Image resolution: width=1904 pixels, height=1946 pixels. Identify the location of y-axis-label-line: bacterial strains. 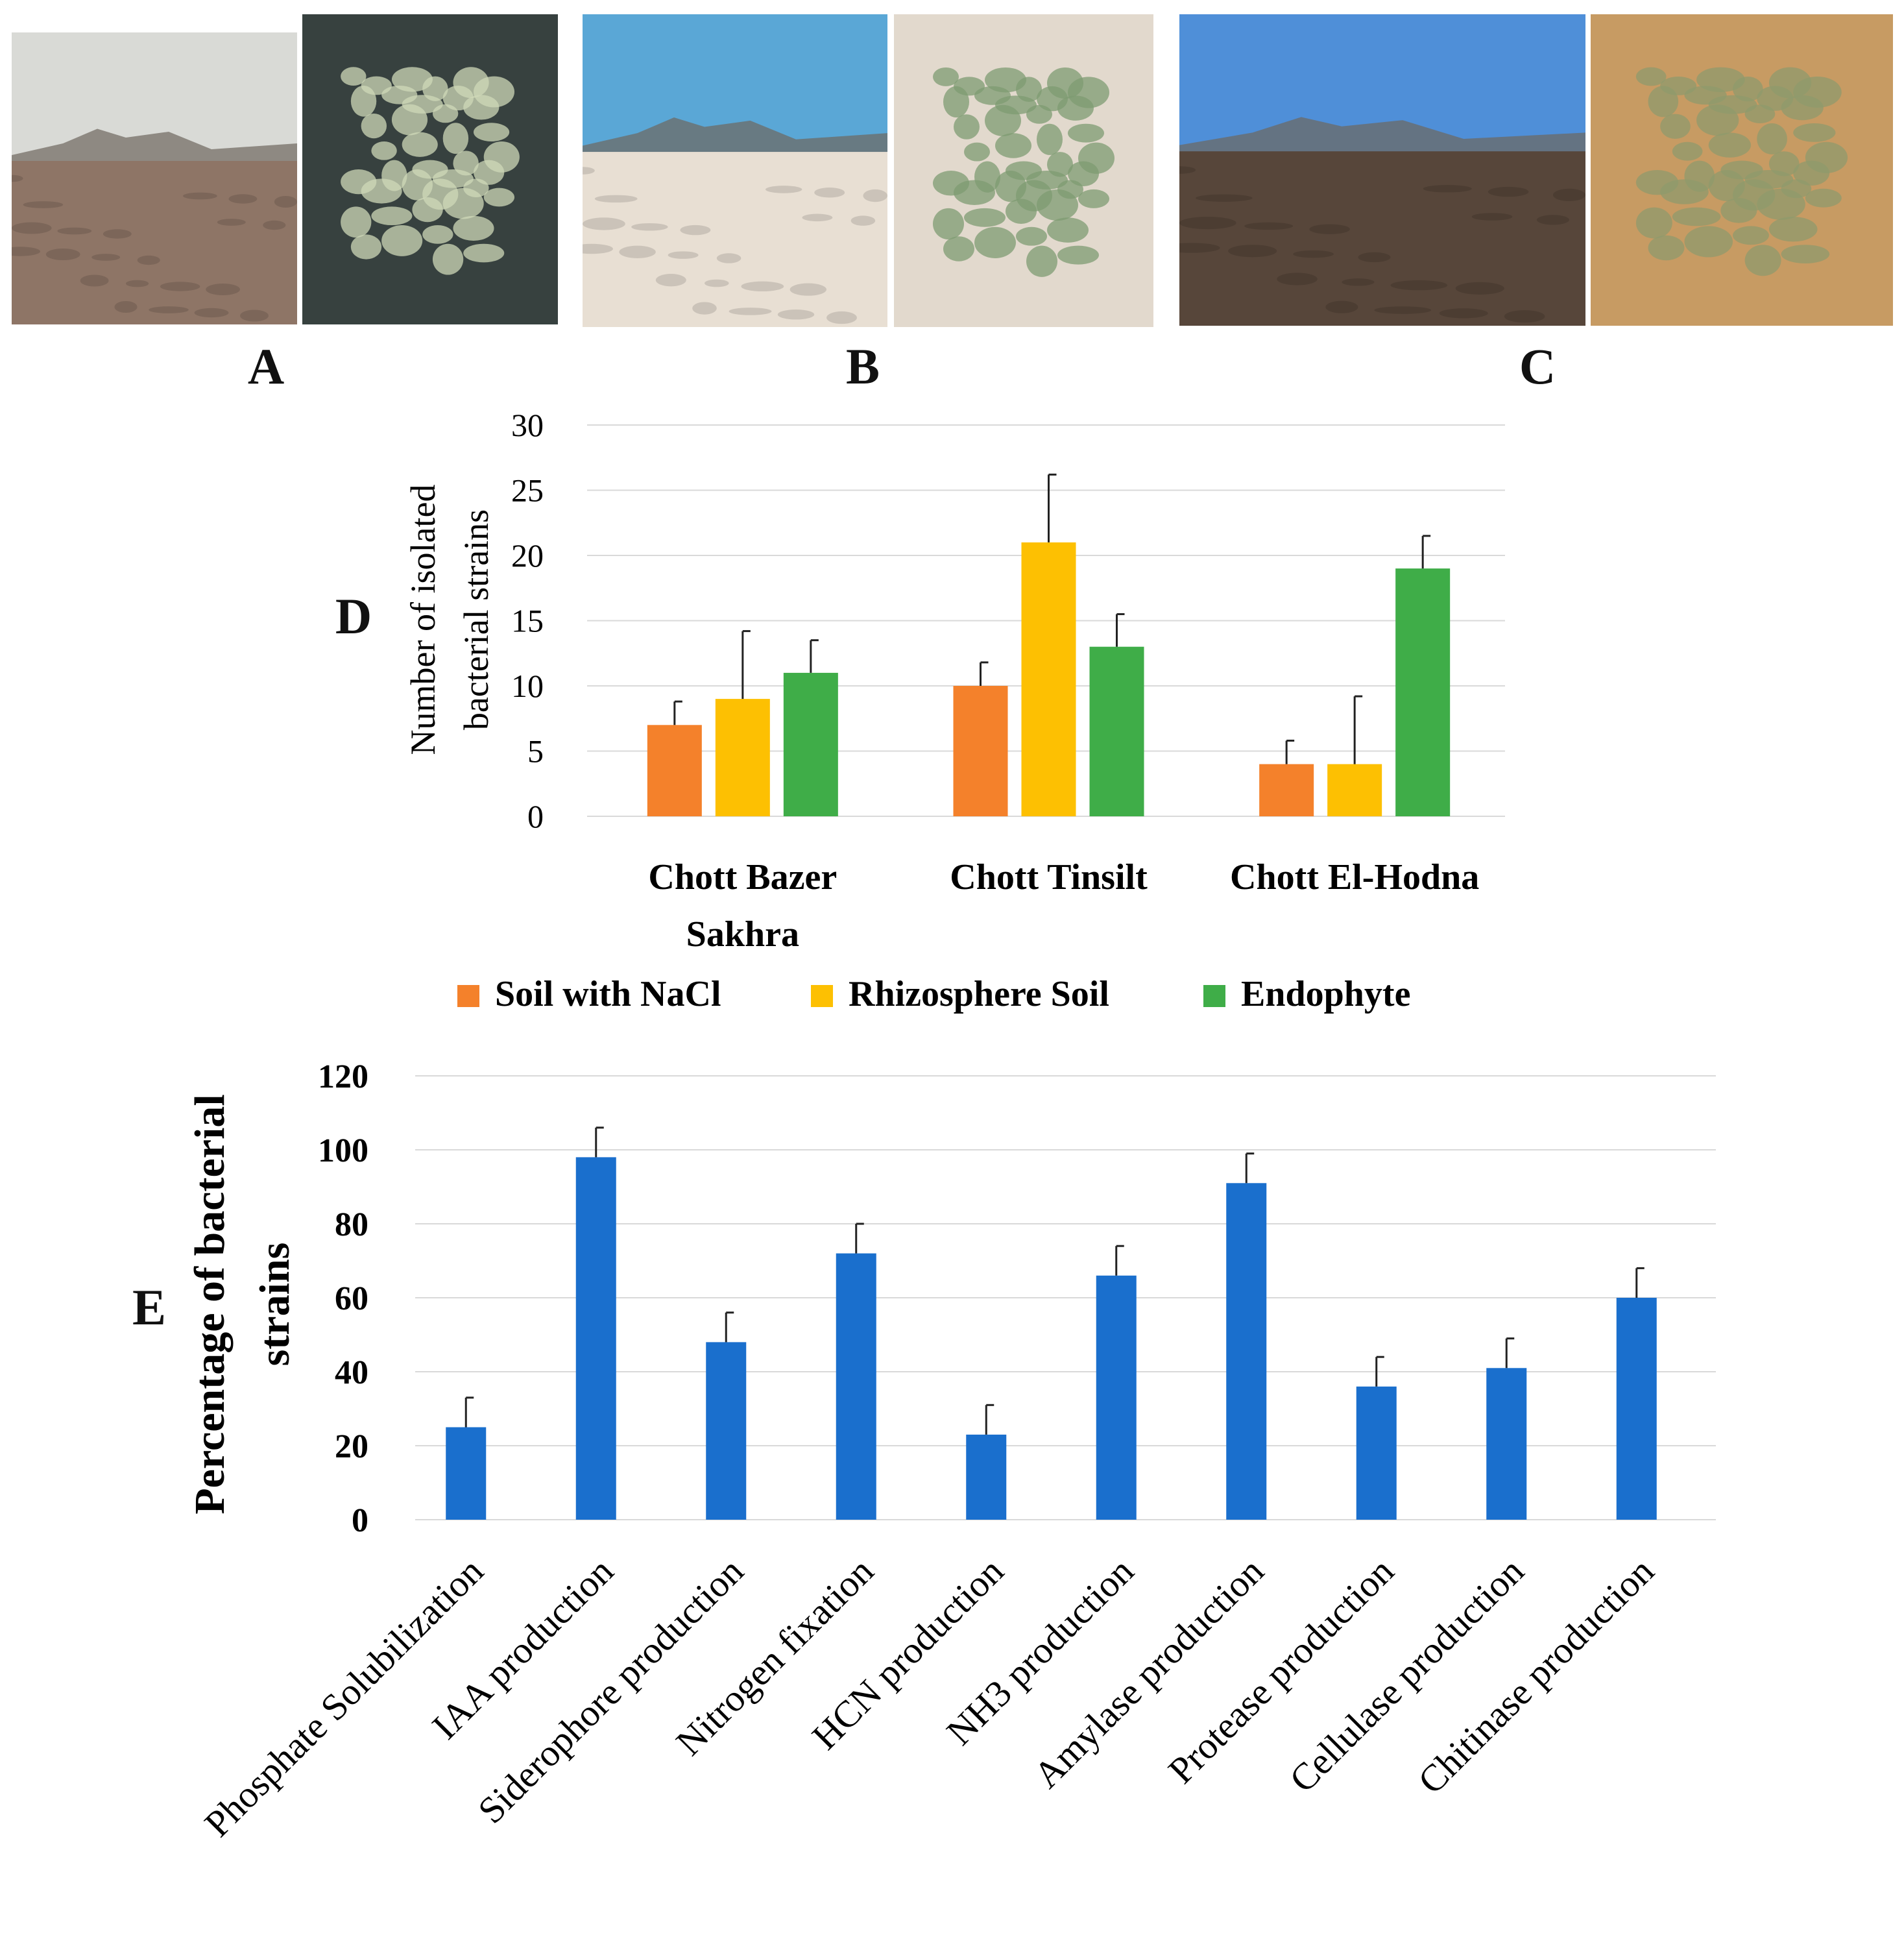
(476, 620).